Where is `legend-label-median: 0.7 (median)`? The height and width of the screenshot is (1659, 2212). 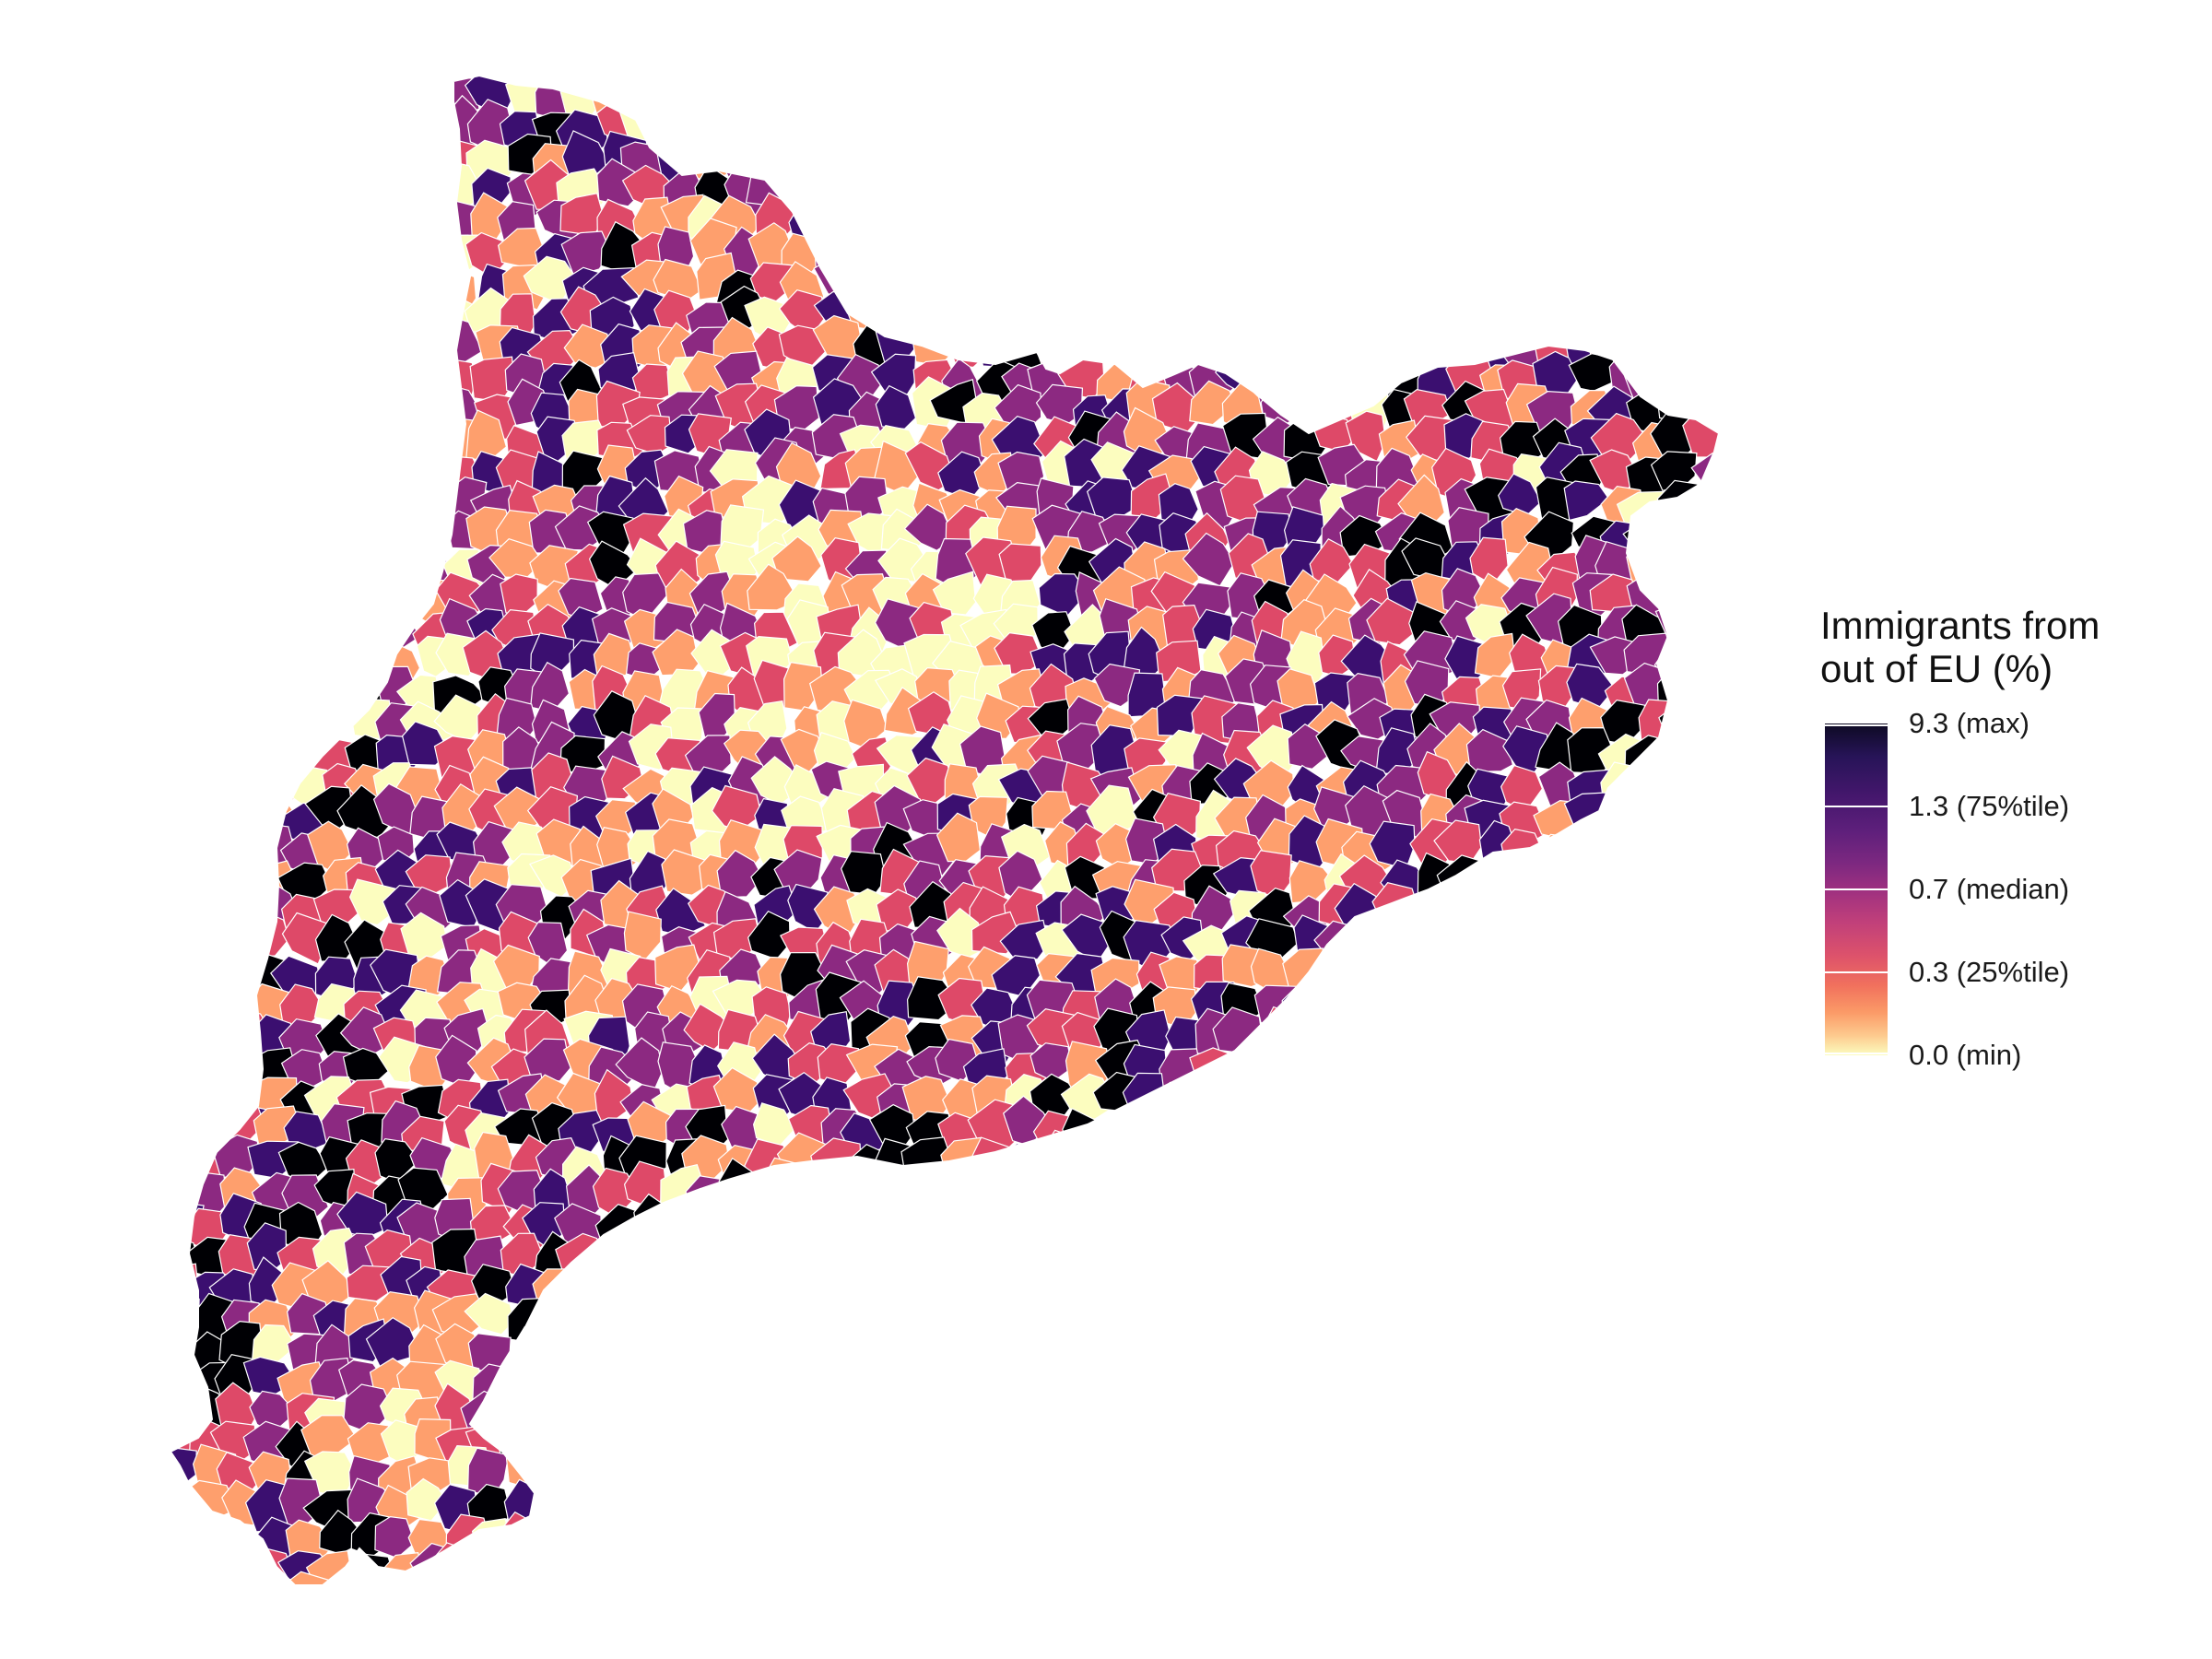 legend-label-median: 0.7 (median) is located at coordinates (1989, 889).